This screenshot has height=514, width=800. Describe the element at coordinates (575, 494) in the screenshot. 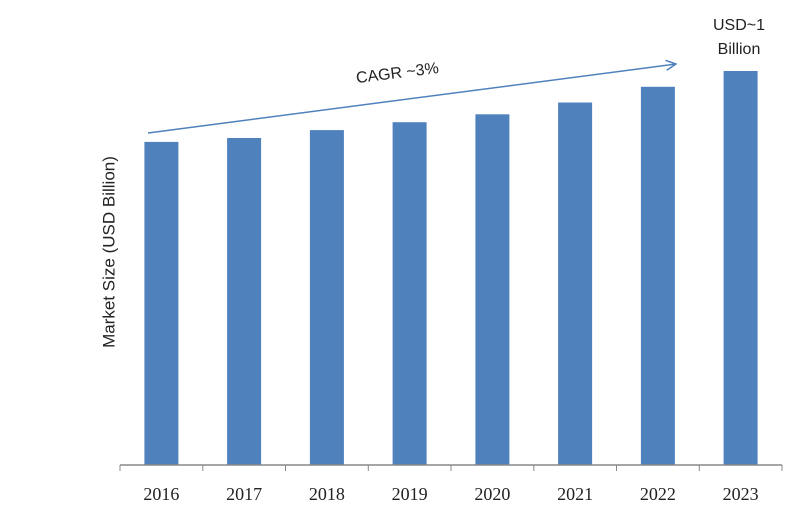

I see `x-tick-label-2021: 2021` at that location.